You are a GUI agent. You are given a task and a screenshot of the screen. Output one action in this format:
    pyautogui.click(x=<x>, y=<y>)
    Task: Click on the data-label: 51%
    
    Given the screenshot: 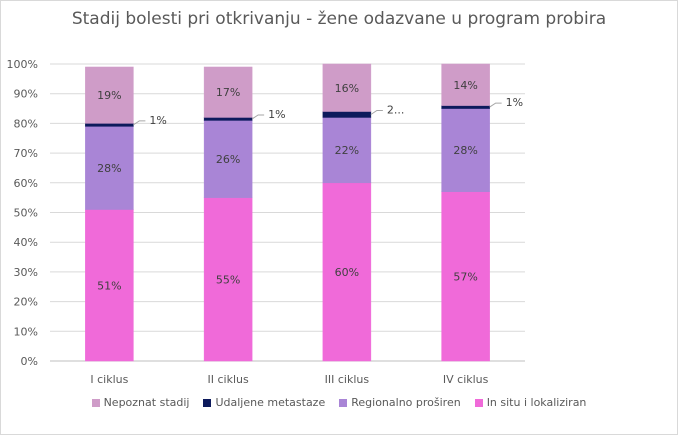 What is the action you would take?
    pyautogui.click(x=109, y=285)
    